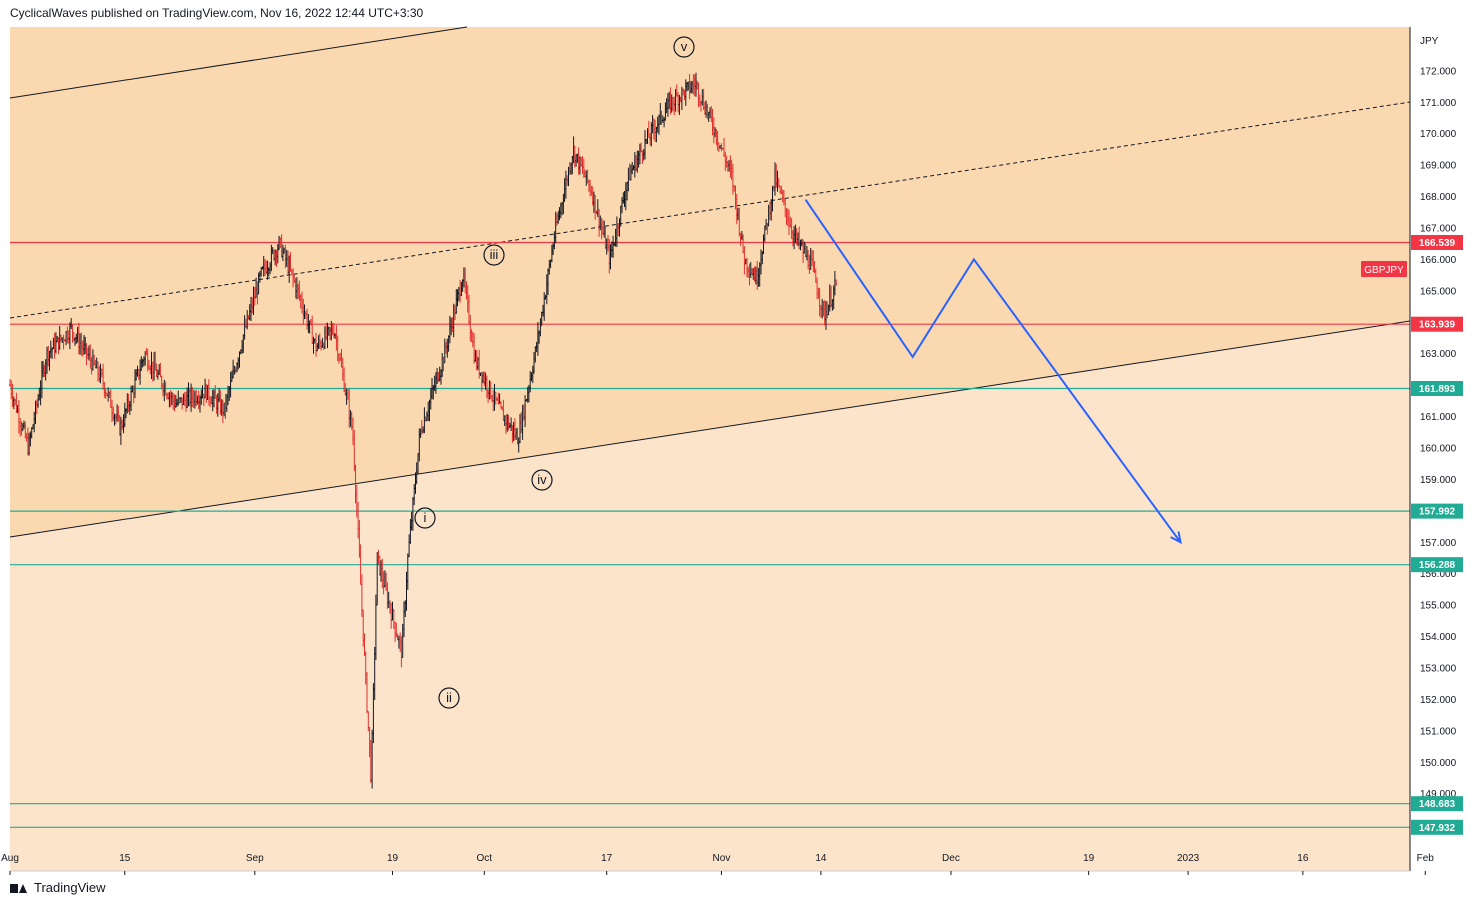 The width and height of the screenshot is (1478, 907). What do you see at coordinates (1176, 538) in the screenshot?
I see `projection-arrowhead` at bounding box center [1176, 538].